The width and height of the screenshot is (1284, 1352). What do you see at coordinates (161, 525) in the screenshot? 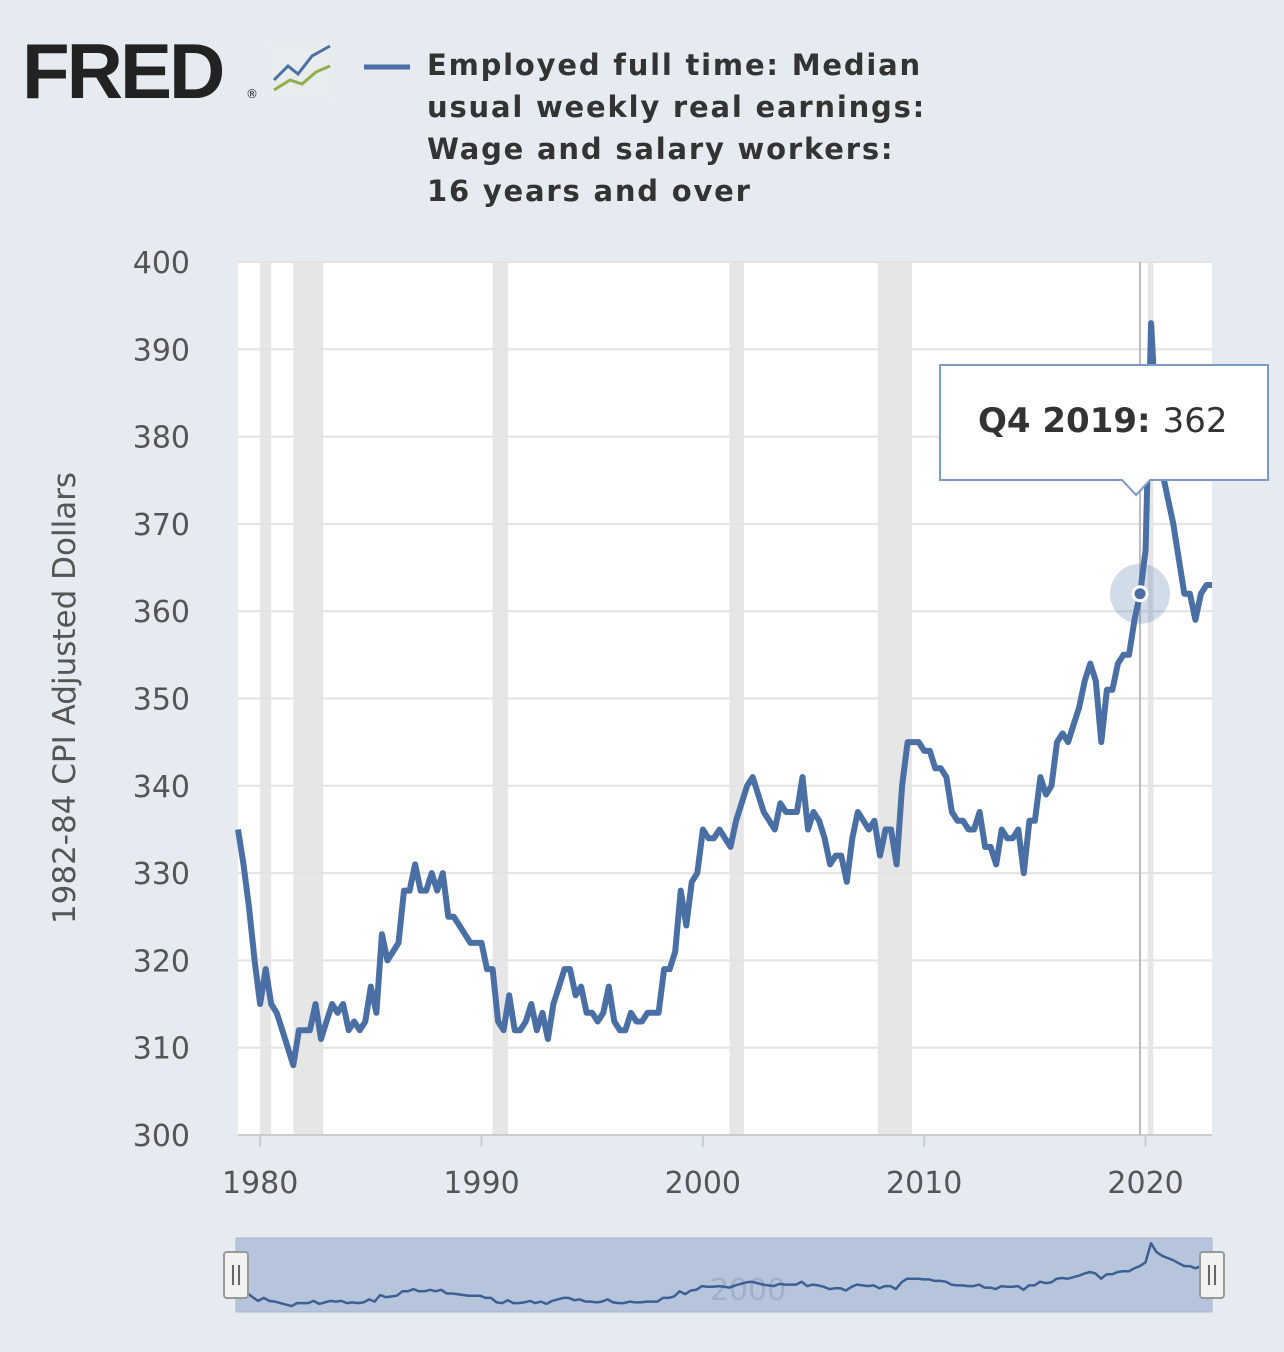
I see `y-tick-label: 370` at bounding box center [161, 525].